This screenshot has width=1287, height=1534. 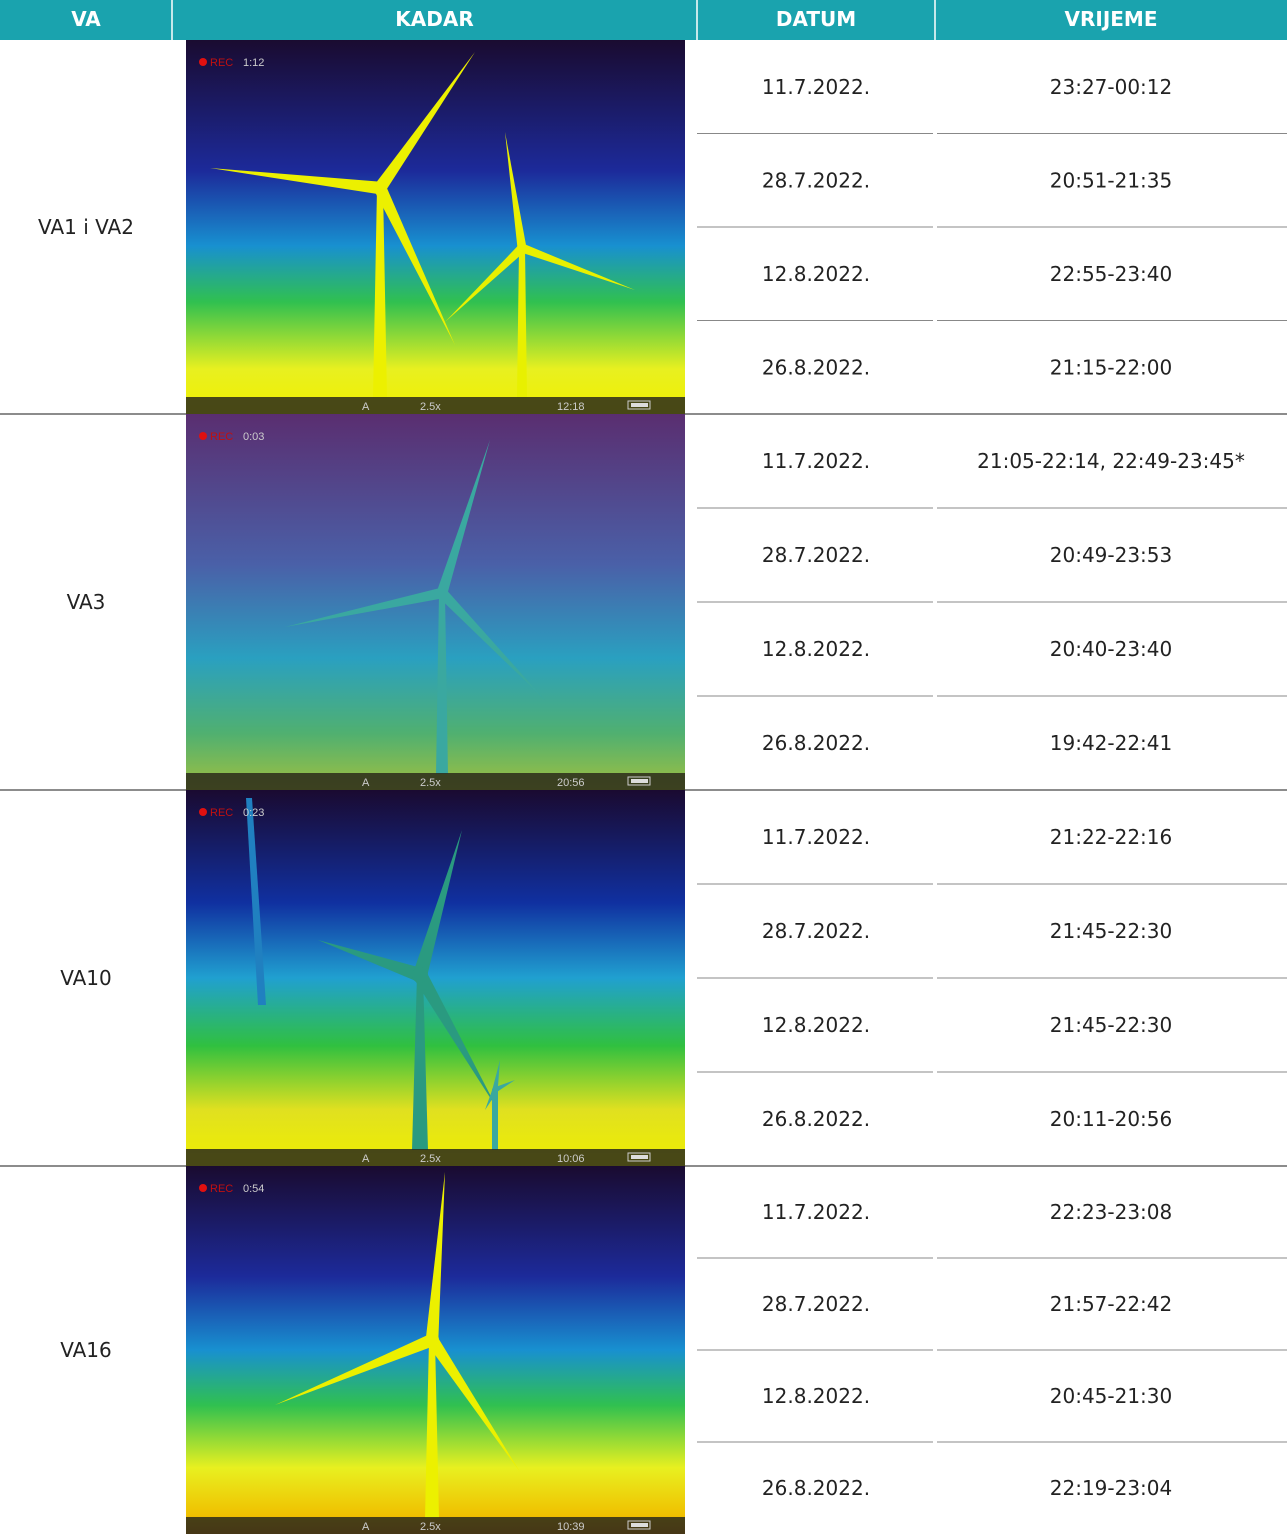 I want to click on time-cell: 20:49-23:53, so click(x=1111, y=555).